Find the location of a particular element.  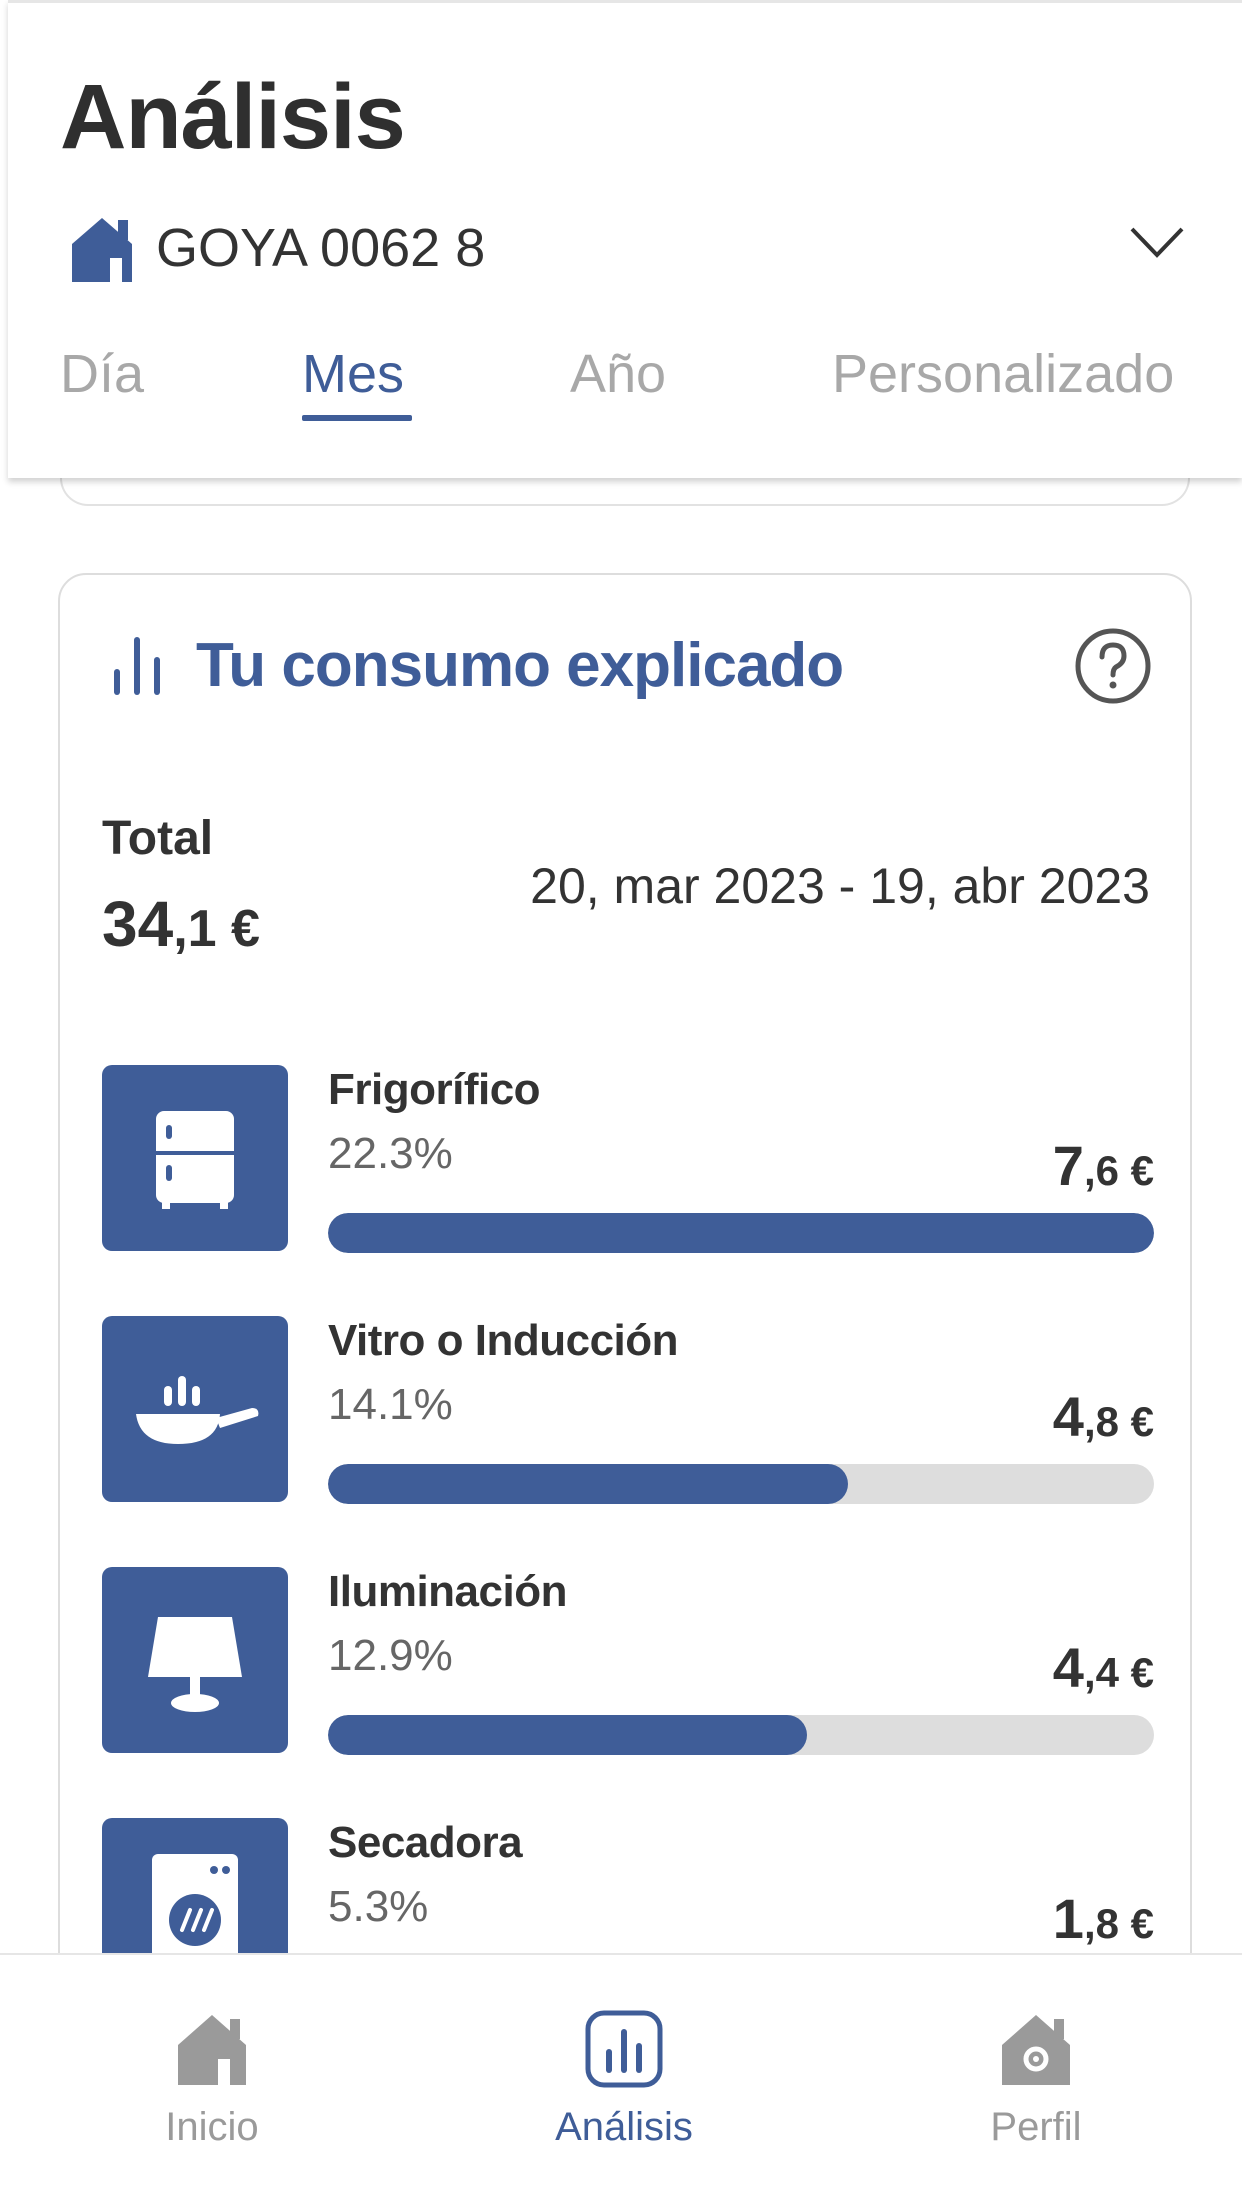

analysis-icon is located at coordinates (624, 2049).